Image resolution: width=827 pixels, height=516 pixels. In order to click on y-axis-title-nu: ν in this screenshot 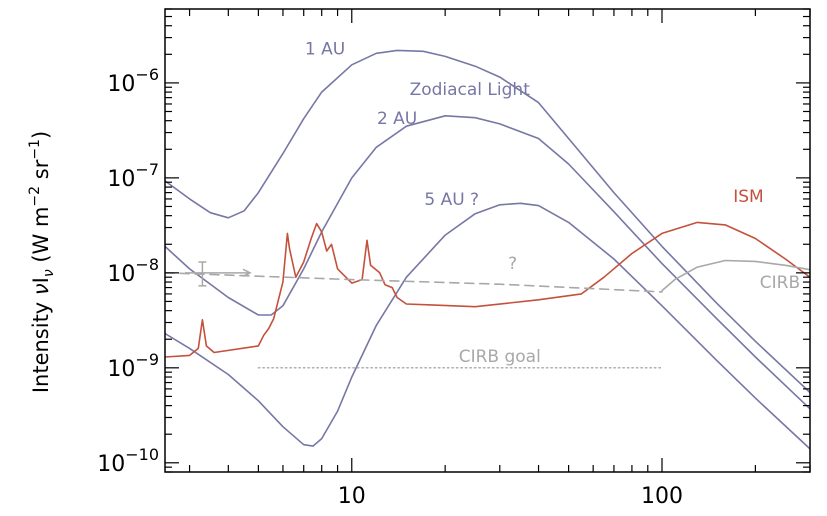, I will do `click(41, 289)`.